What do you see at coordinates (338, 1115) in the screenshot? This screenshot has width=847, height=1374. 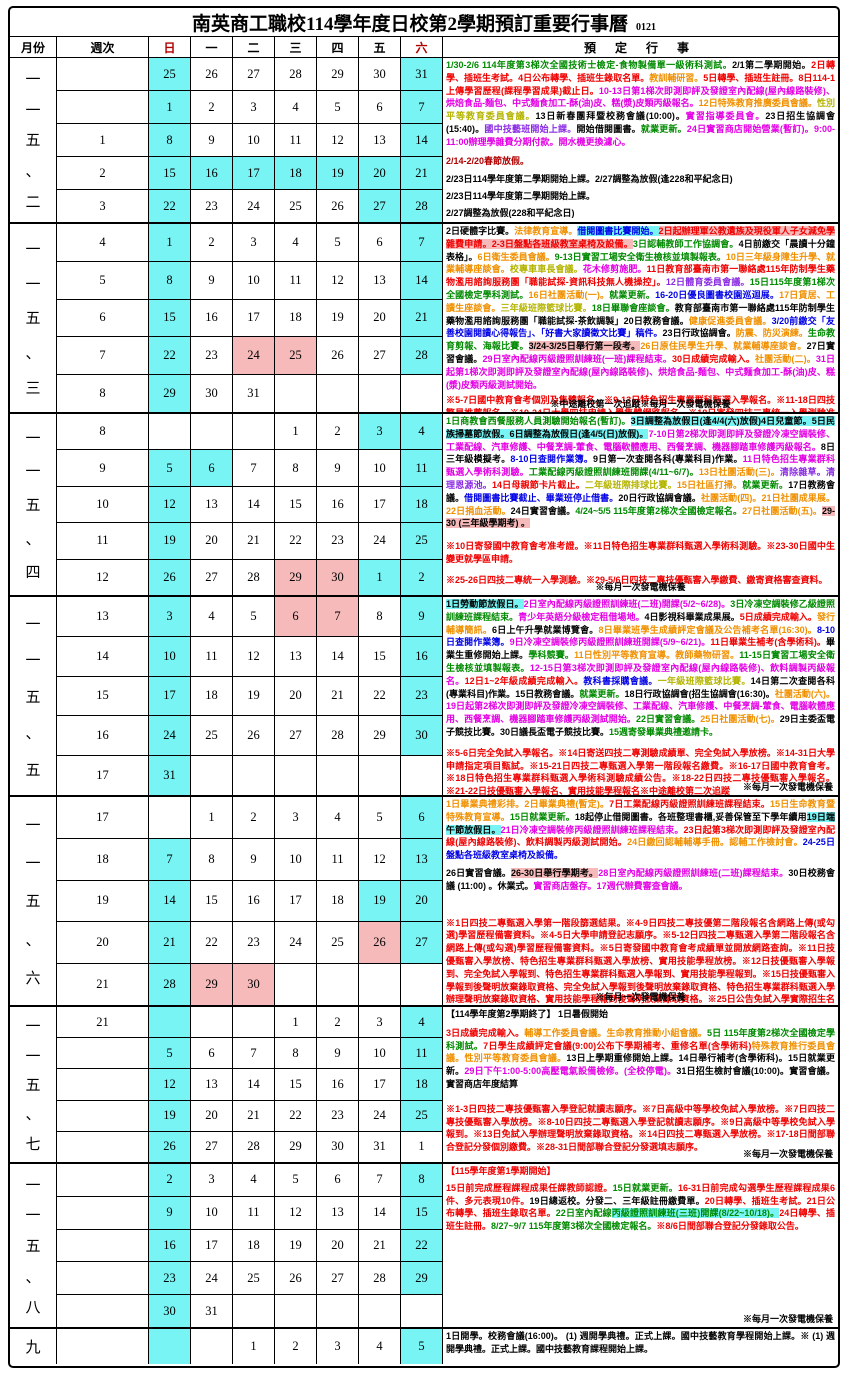 I see `date-cell: 23` at bounding box center [338, 1115].